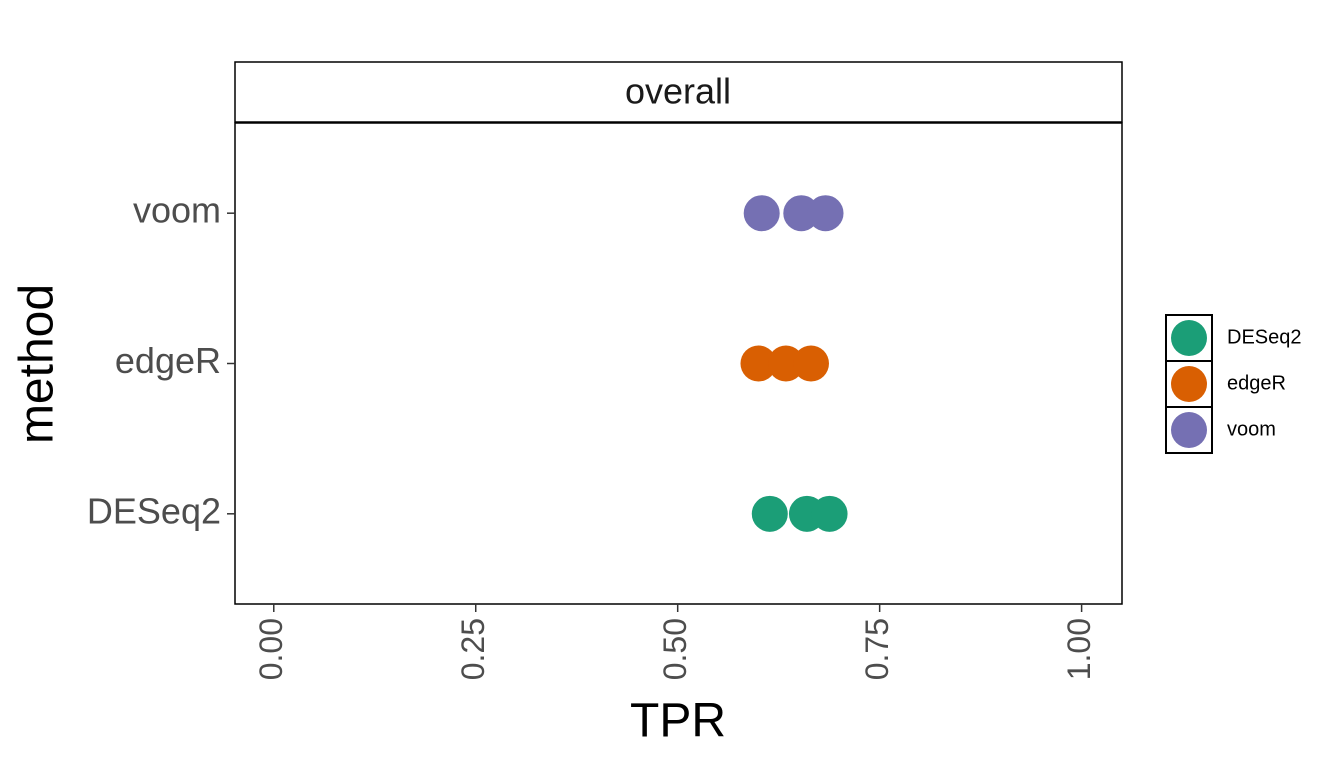 The height and width of the screenshot is (768, 1344). I want to click on x-tick-label: 1.00, so click(1079, 649).